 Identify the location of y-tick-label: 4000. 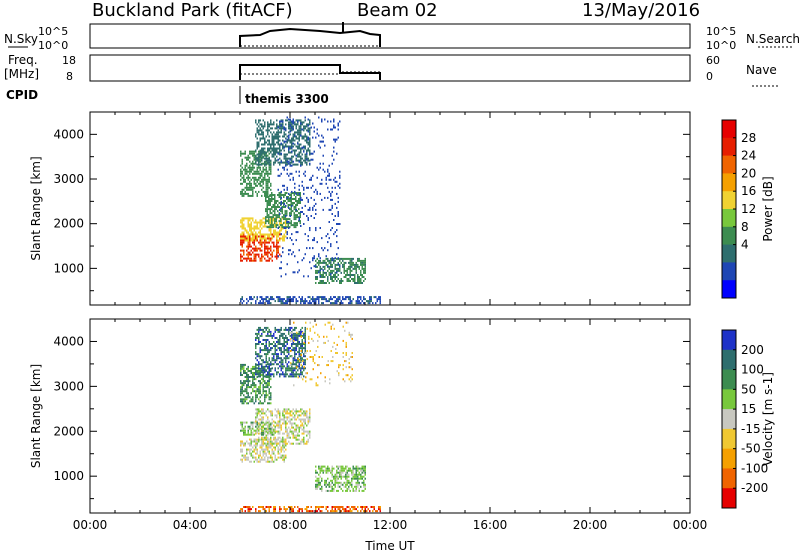
(68, 341).